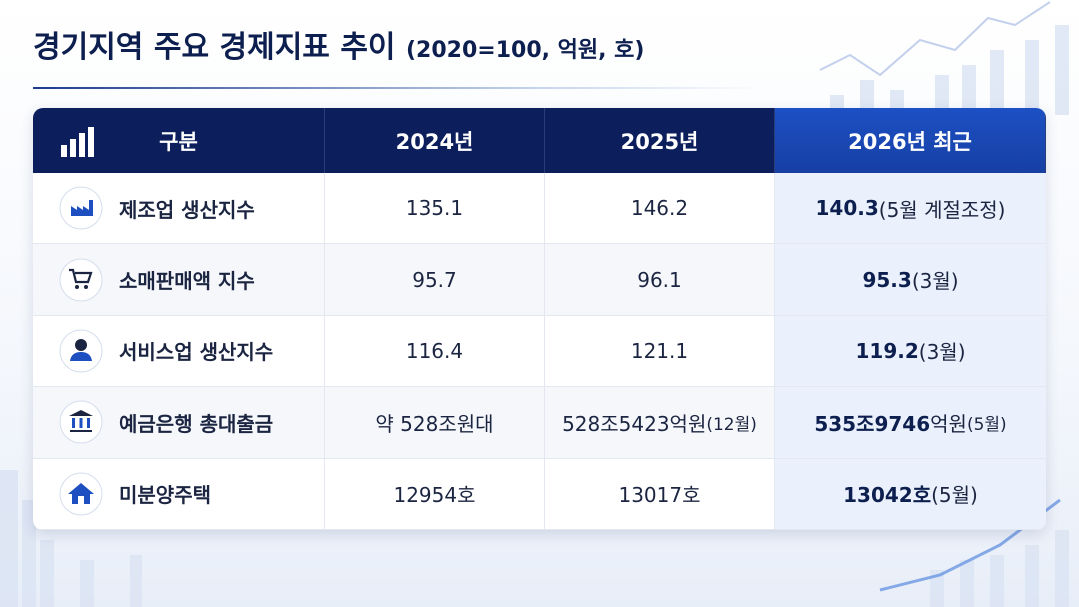 The image size is (1079, 607). I want to click on title-rule, so click(398, 88).